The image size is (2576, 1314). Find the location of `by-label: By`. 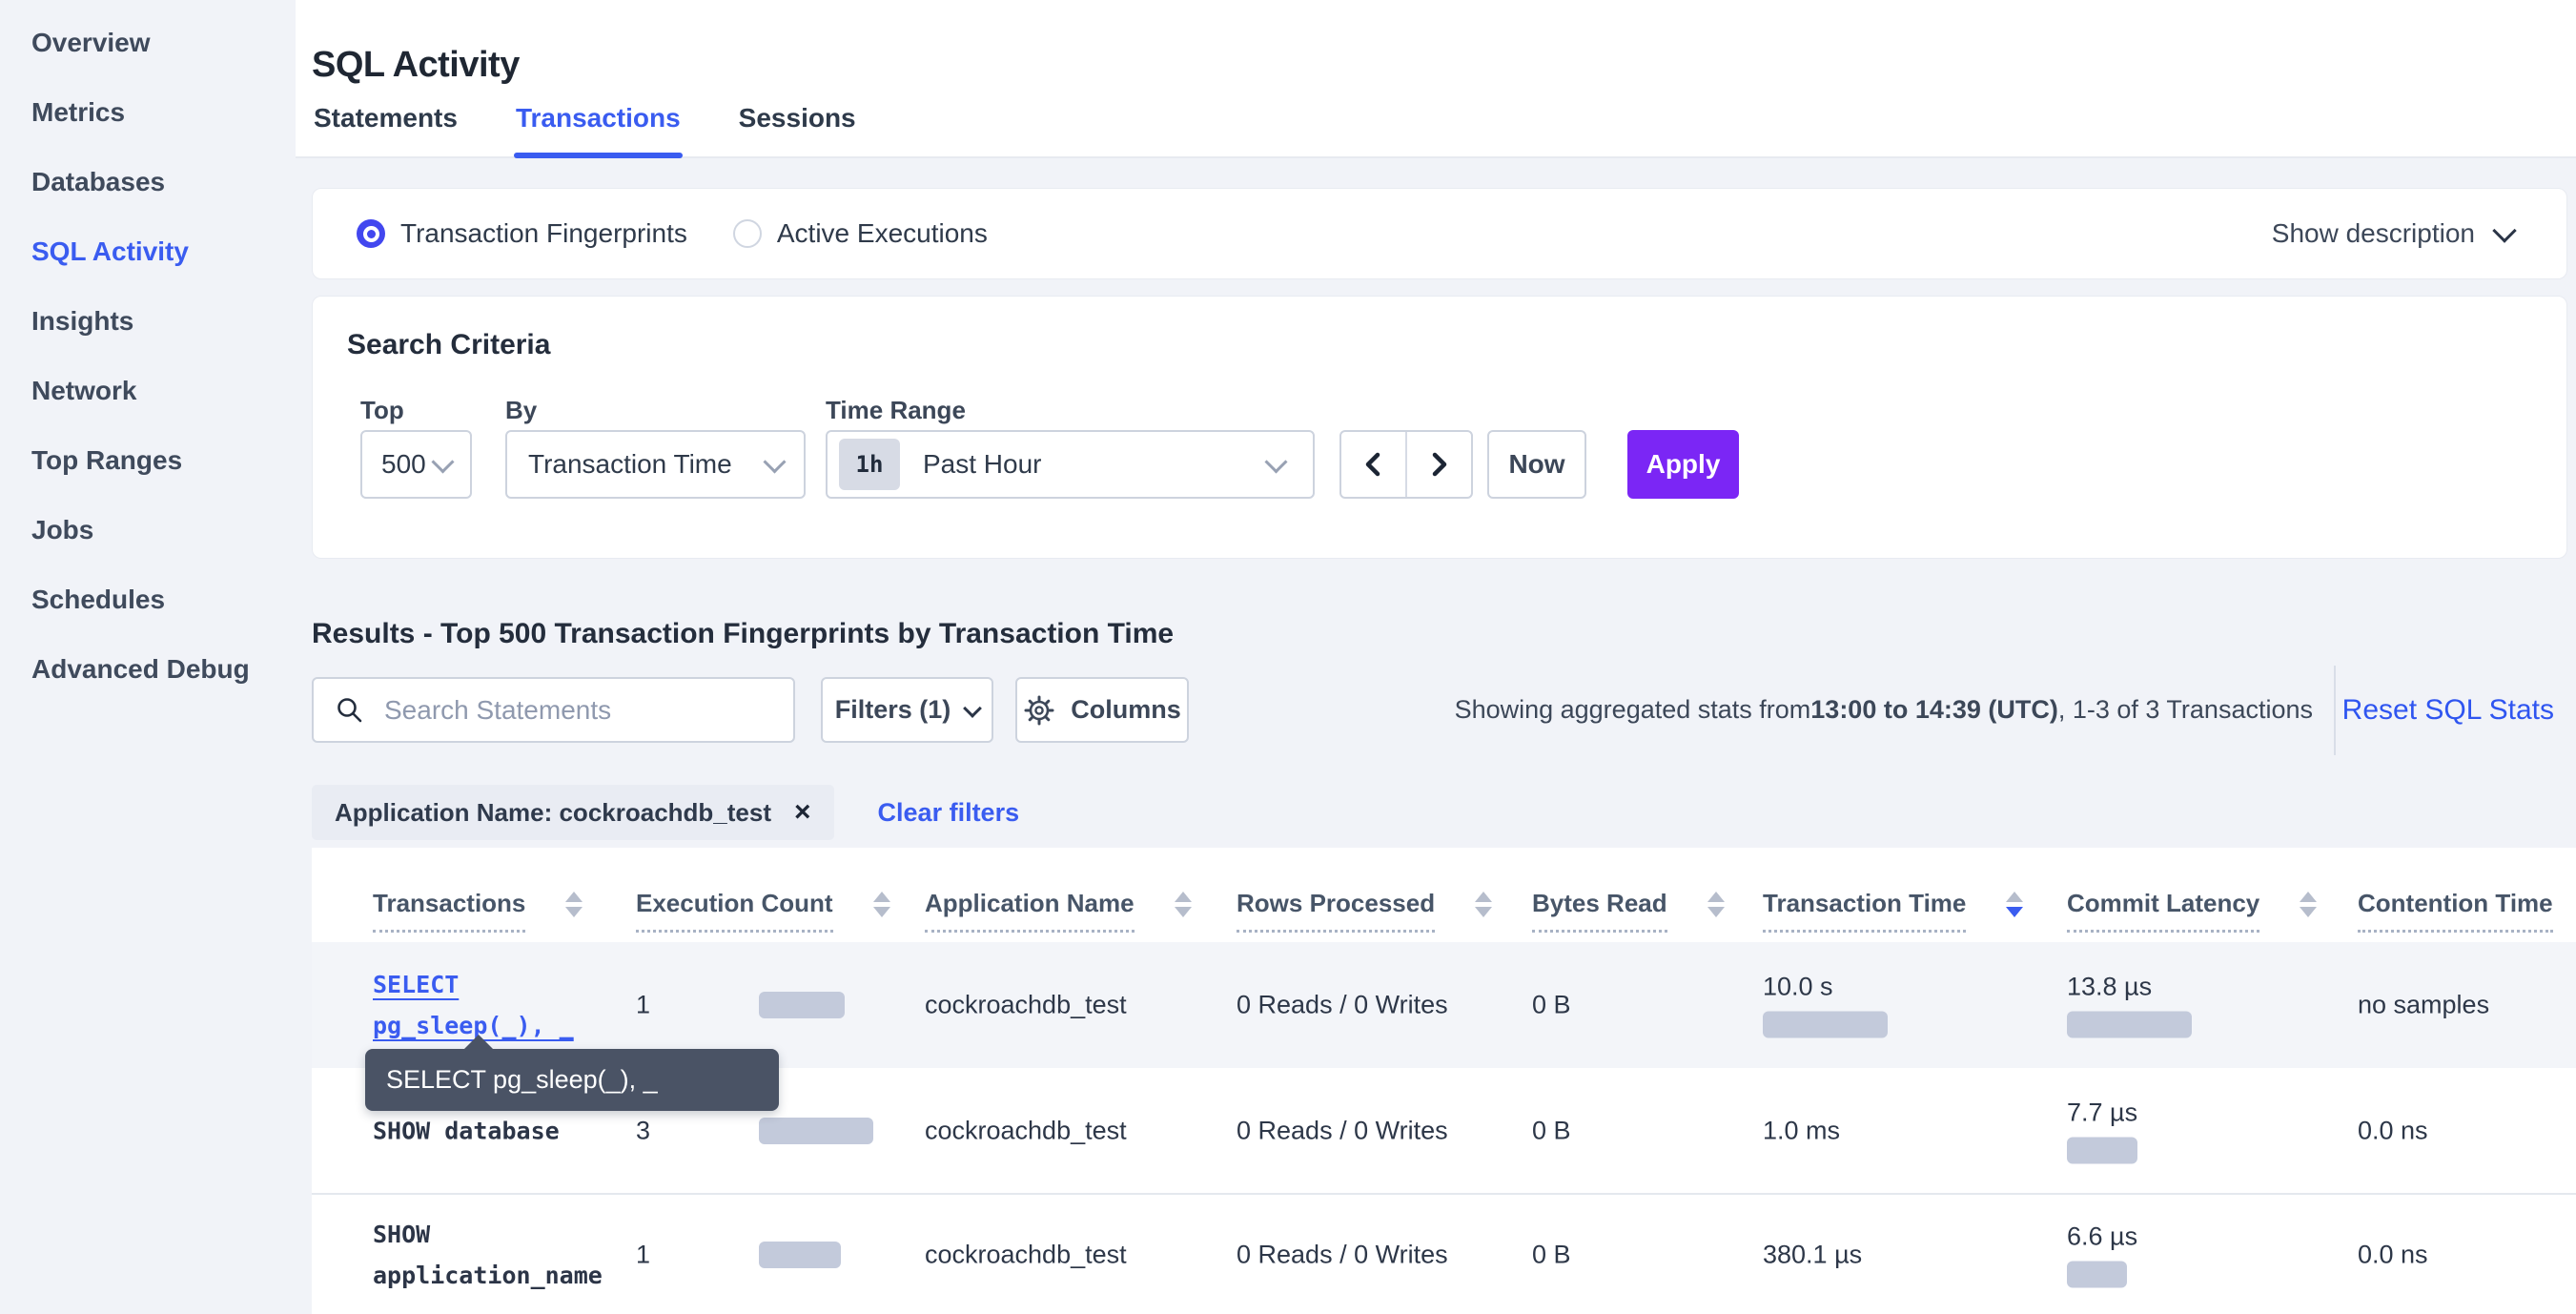

by-label: By is located at coordinates (521, 410).